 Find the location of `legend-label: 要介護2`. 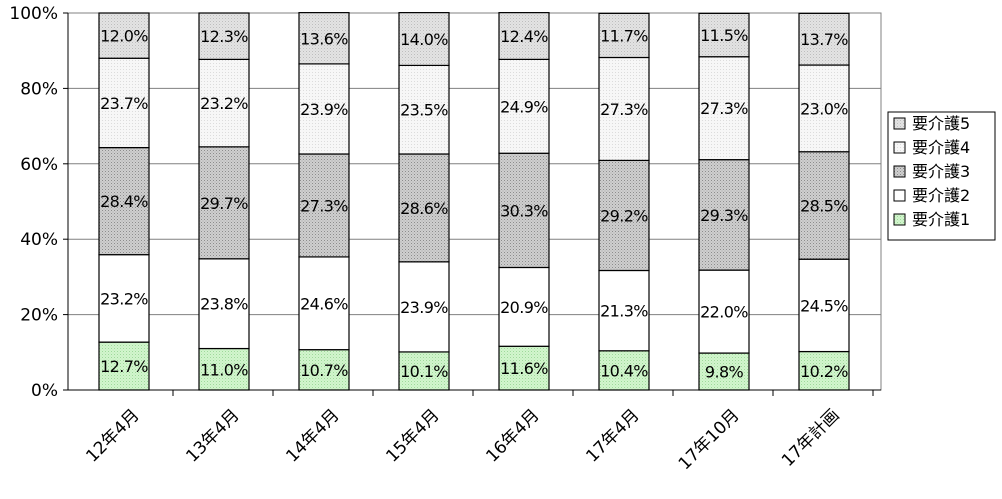

legend-label: 要介護2 is located at coordinates (941, 195).